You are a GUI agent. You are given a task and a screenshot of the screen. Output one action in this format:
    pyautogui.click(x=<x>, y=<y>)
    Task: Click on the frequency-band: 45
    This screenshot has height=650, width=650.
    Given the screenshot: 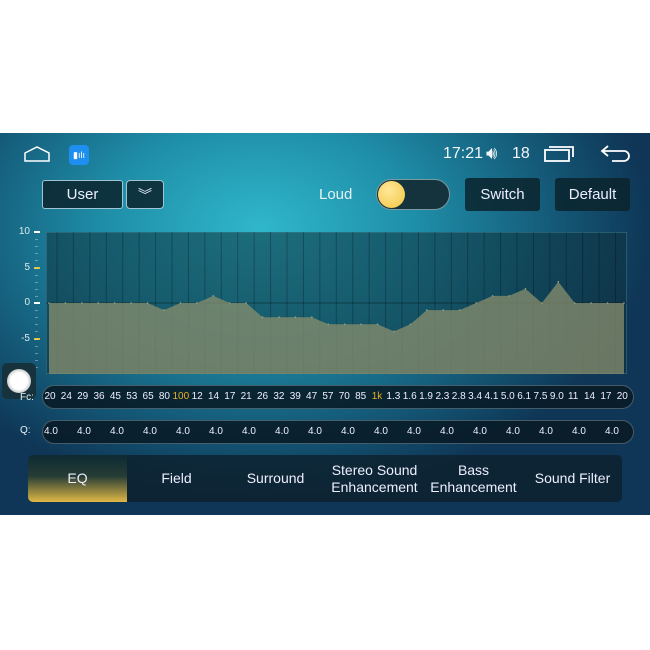 What is the action you would take?
    pyautogui.click(x=115, y=396)
    